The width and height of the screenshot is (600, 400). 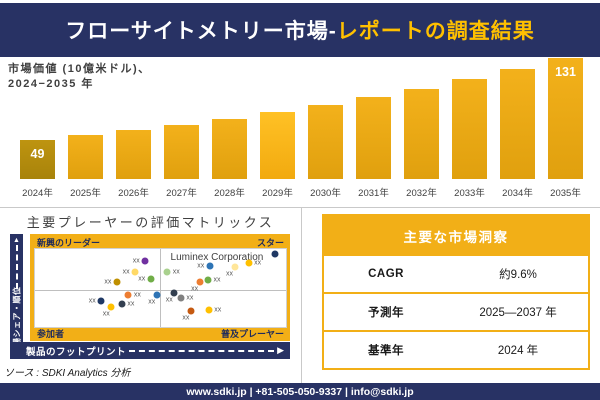 I want to click on chart-axis-caption: 市場価値 (10億米ドル)、 2024−2035 年, so click(x=79, y=77).